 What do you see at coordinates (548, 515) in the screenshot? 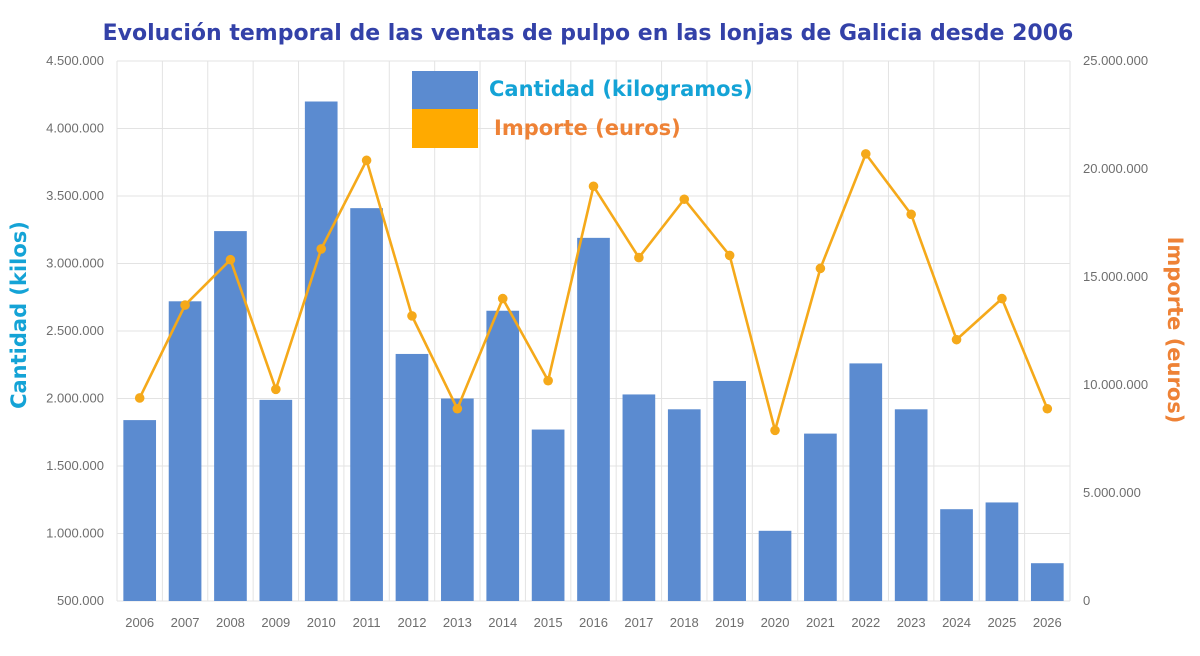
I see `bar-2015` at bounding box center [548, 515].